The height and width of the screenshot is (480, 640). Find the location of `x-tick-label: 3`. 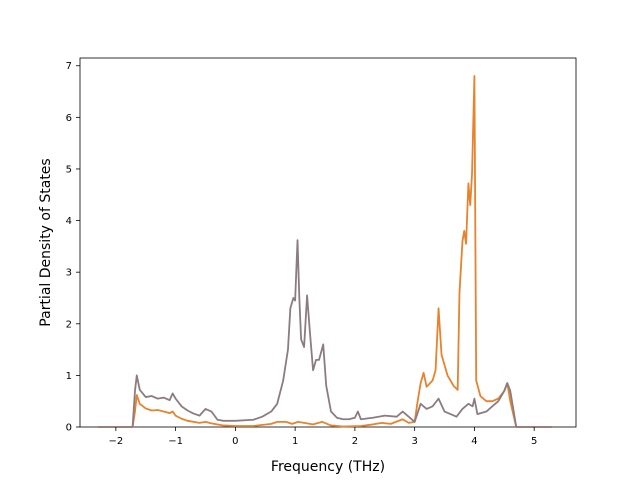

x-tick-label: 3 is located at coordinates (414, 441).